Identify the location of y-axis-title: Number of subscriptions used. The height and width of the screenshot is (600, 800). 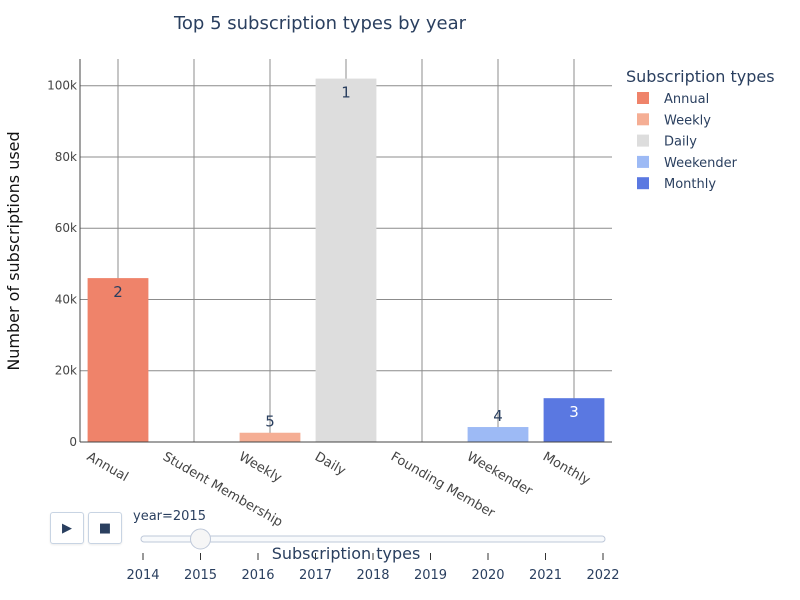
(13, 250).